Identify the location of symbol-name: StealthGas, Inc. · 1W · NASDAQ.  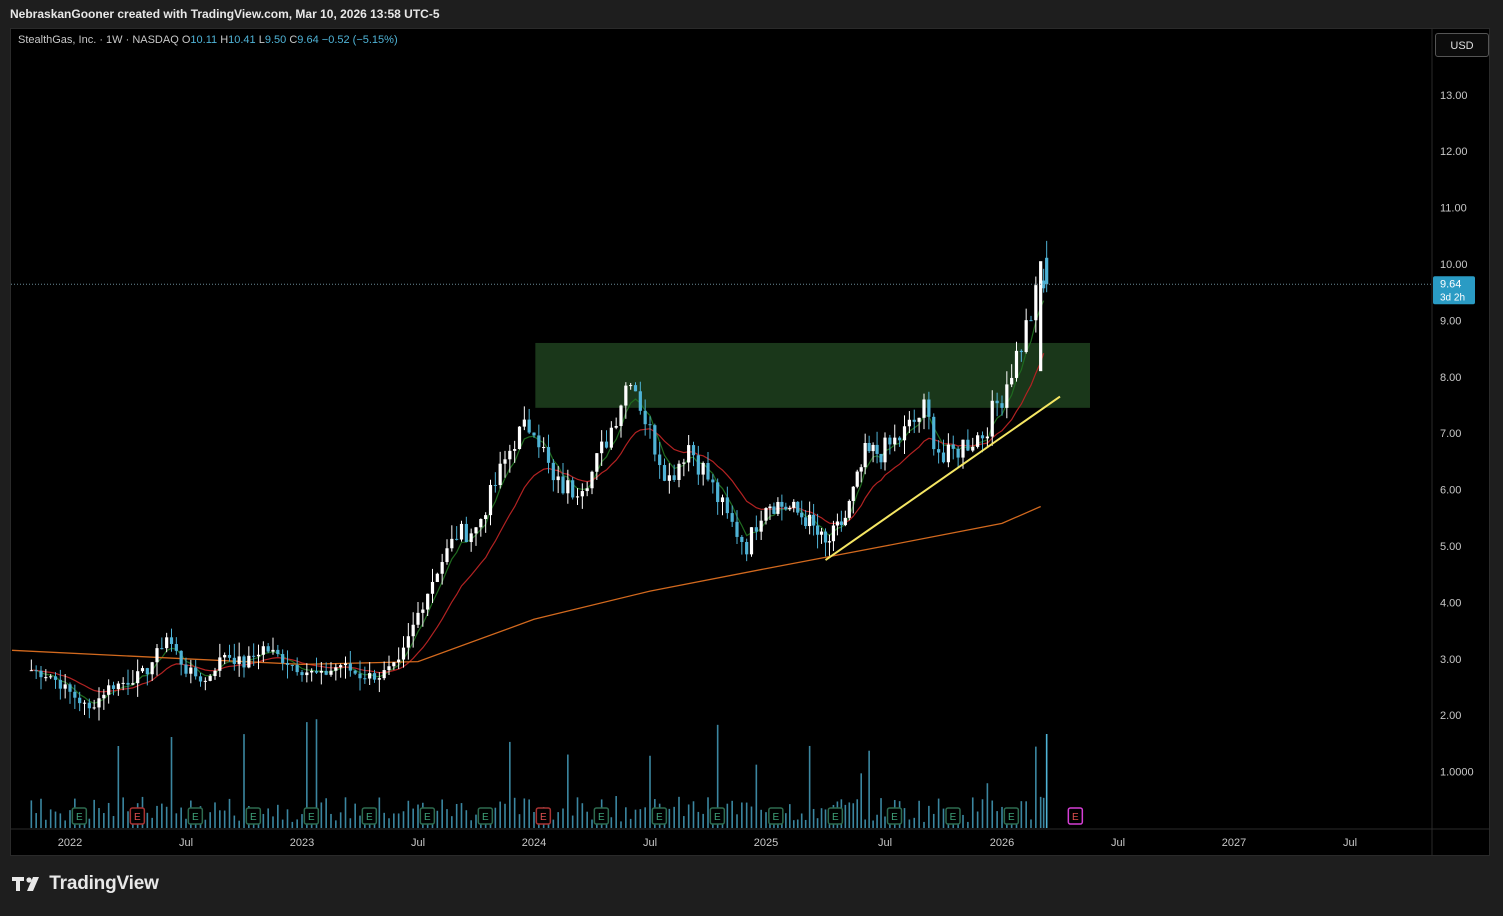
(98, 40).